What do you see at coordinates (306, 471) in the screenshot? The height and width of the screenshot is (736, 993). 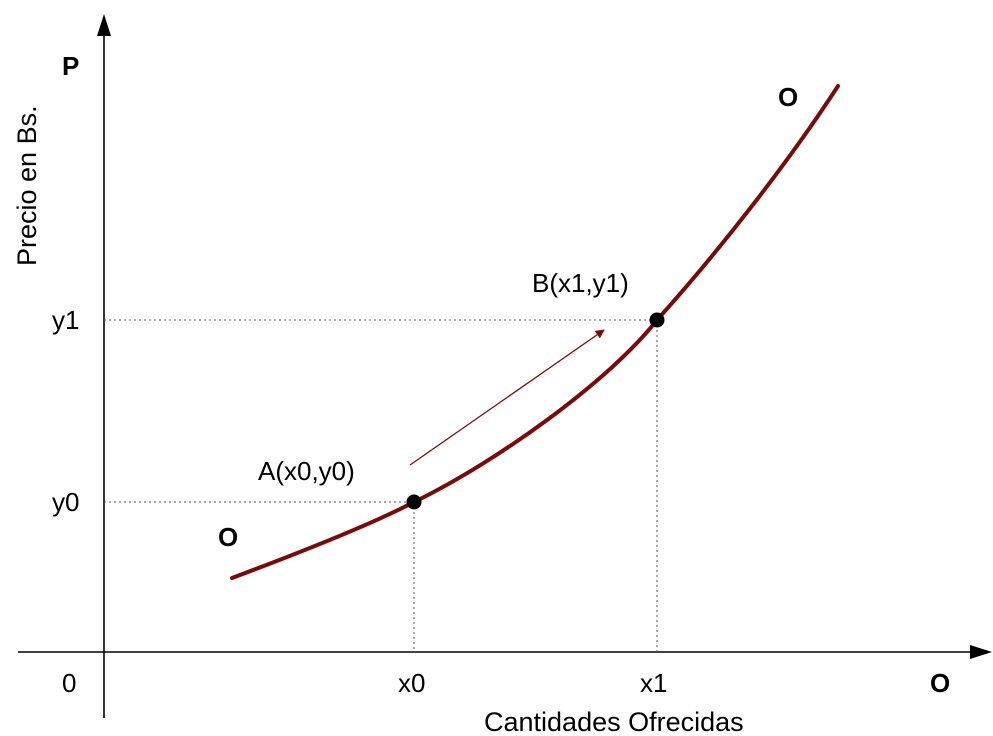 I see `point-a-label: A(x0,y0)` at bounding box center [306, 471].